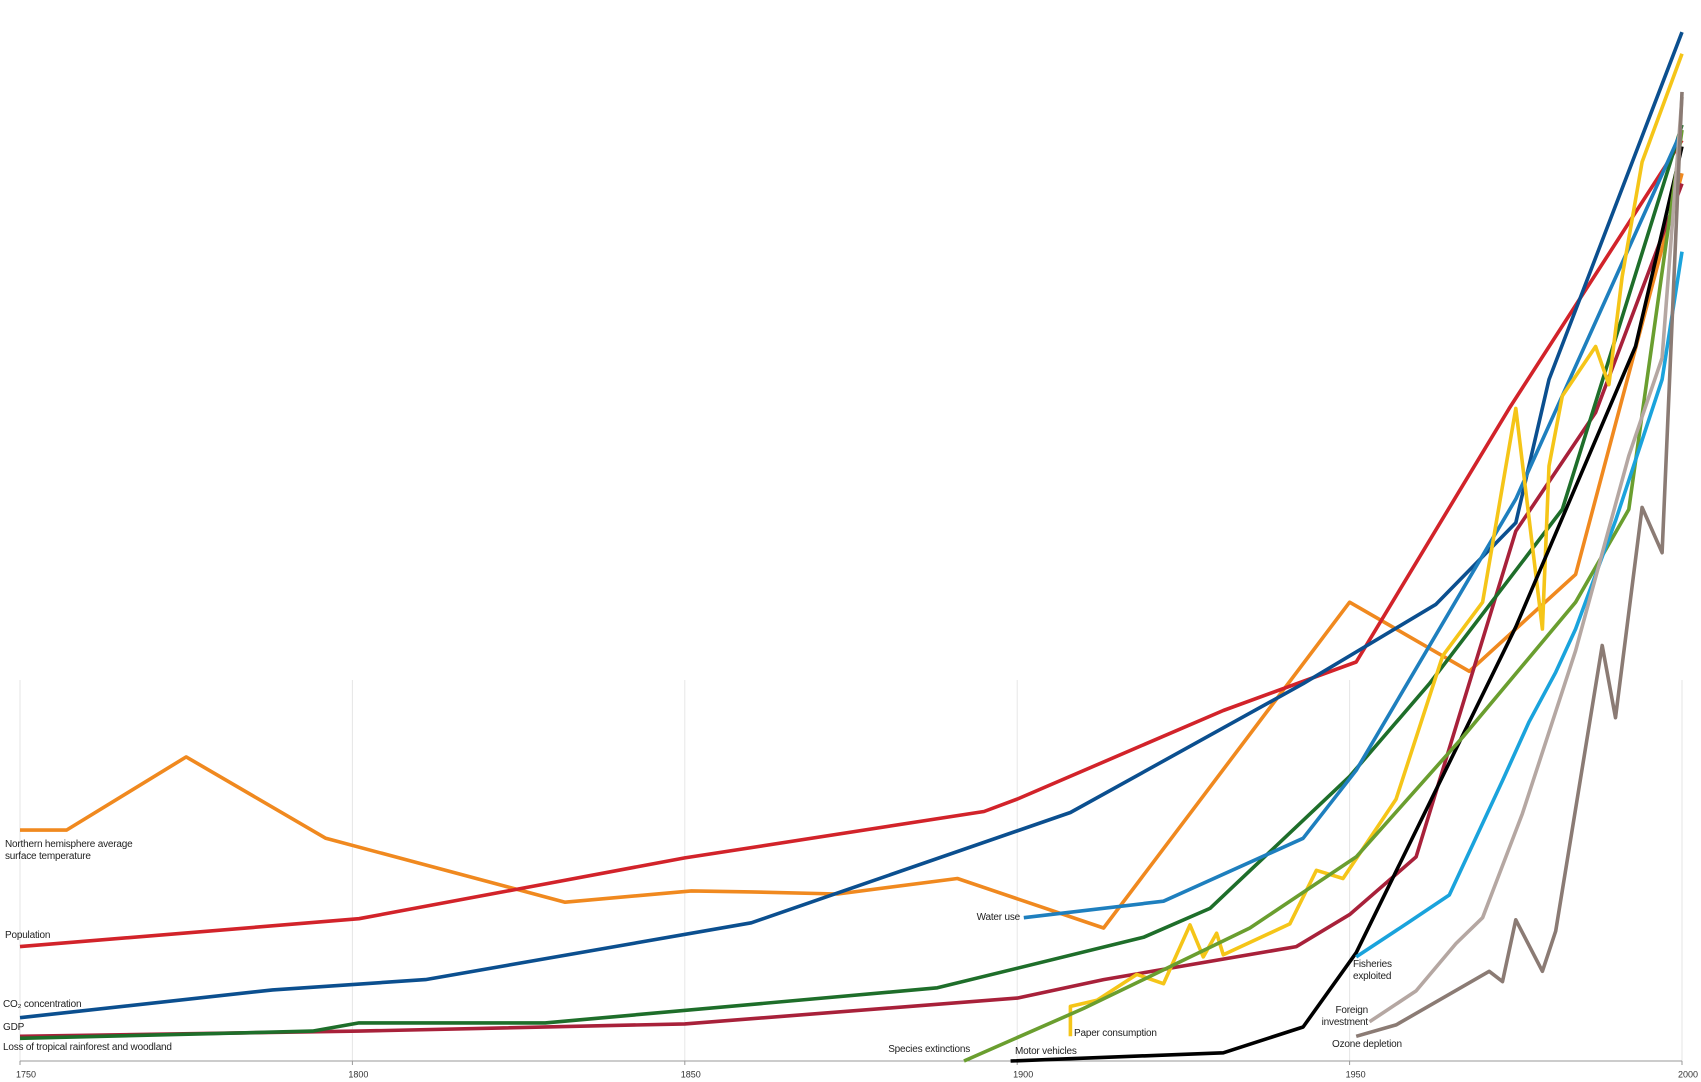  Describe the element at coordinates (42, 1004) in the screenshot. I see `series-label: CO₂ concentration` at that location.